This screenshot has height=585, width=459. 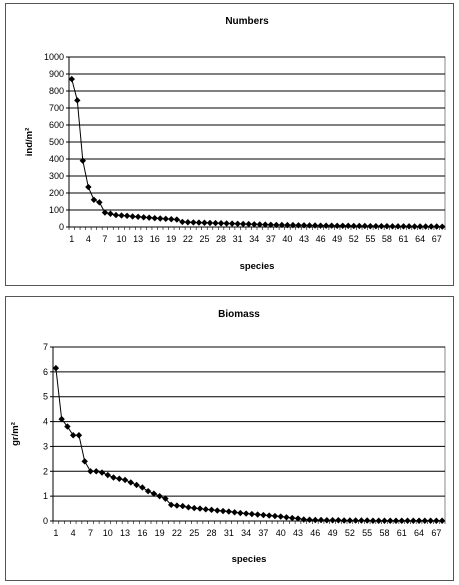 I want to click on chart-2-x-tick-label: 52, so click(x=350, y=533).